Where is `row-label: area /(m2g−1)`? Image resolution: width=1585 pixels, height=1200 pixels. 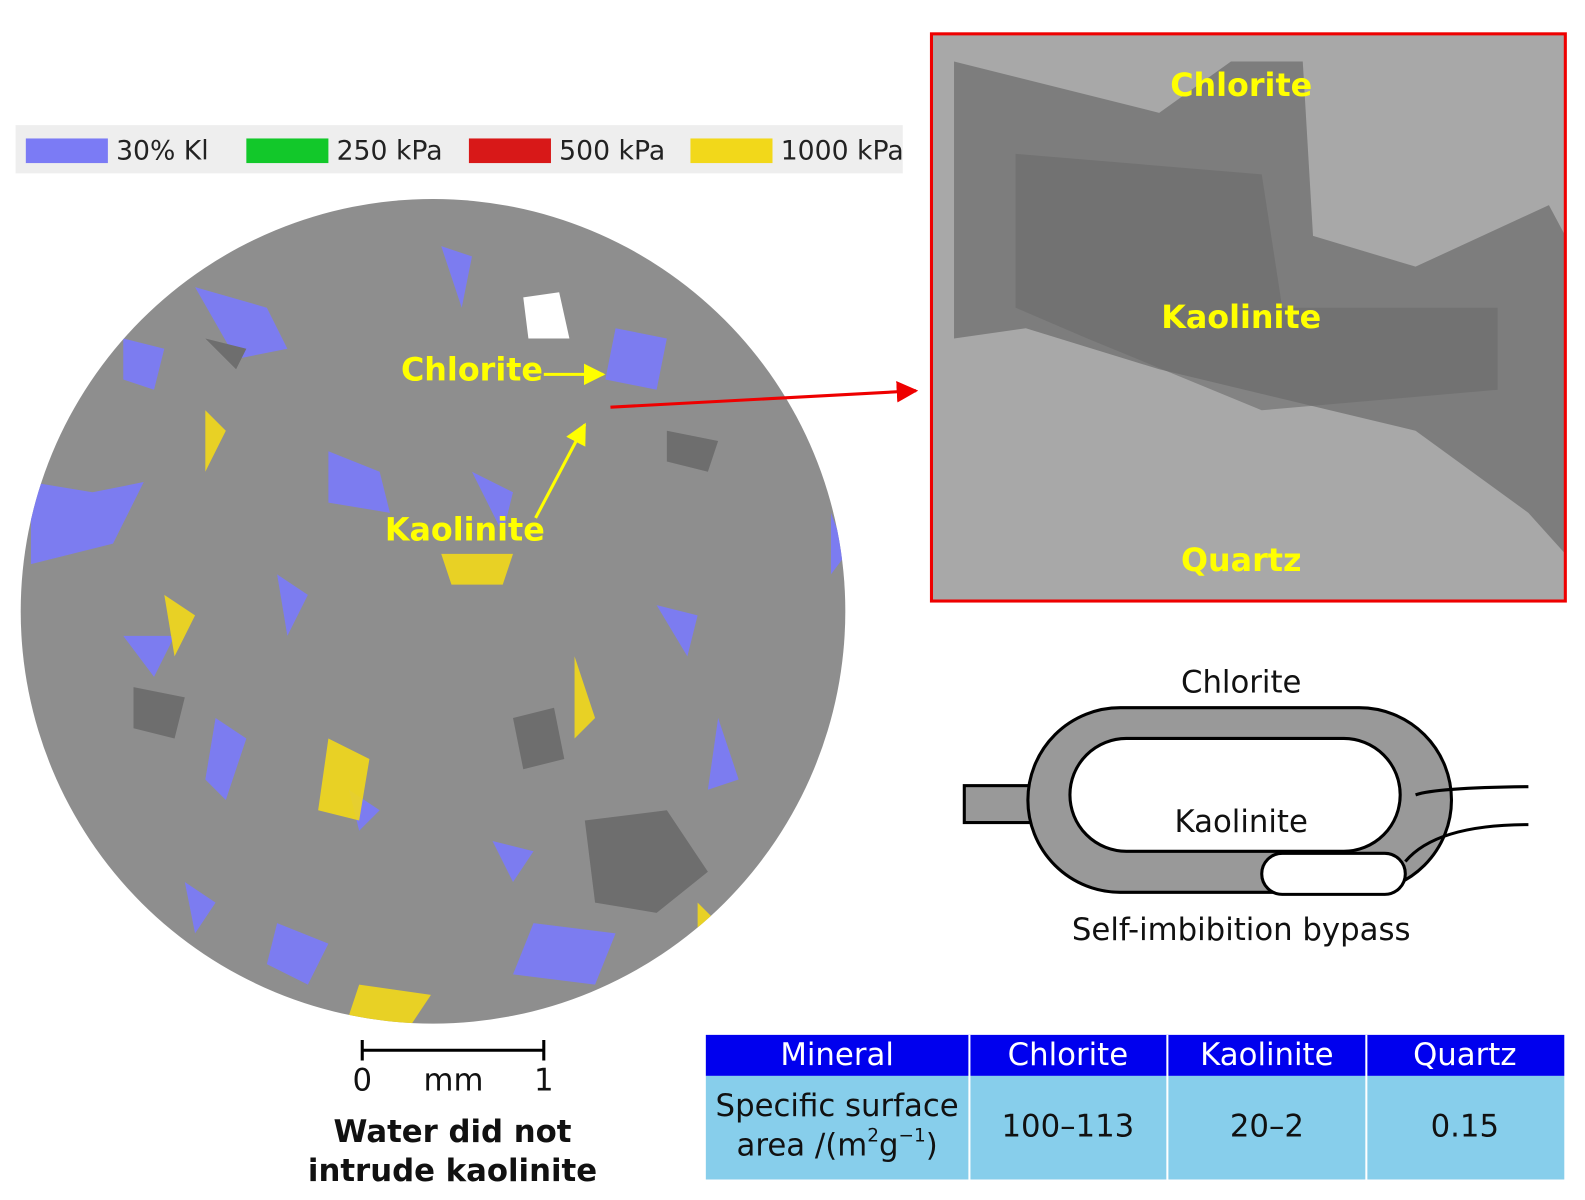
row-label: area /(m2g−1) is located at coordinates (837, 1144).